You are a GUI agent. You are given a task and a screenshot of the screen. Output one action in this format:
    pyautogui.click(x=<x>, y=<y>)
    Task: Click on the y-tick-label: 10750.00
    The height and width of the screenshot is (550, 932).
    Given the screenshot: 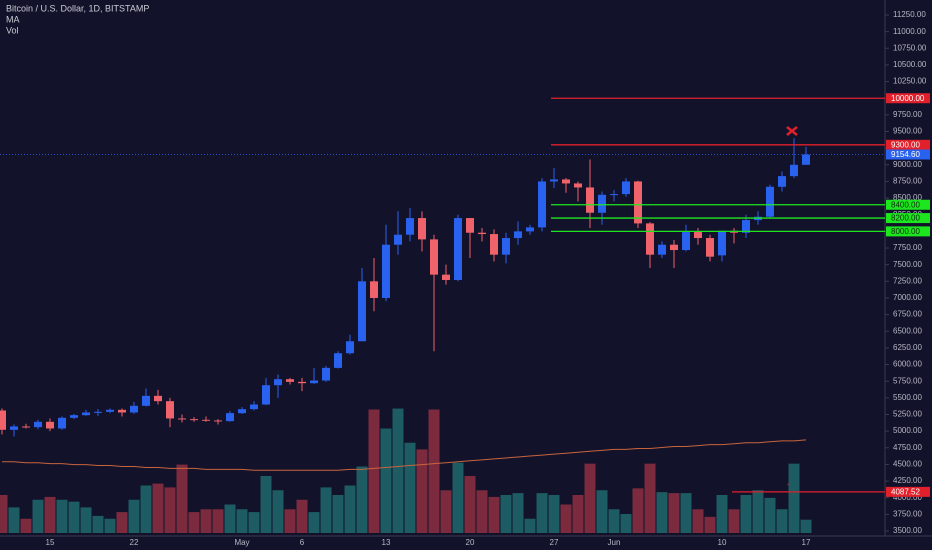 What is the action you would take?
    pyautogui.click(x=910, y=47)
    